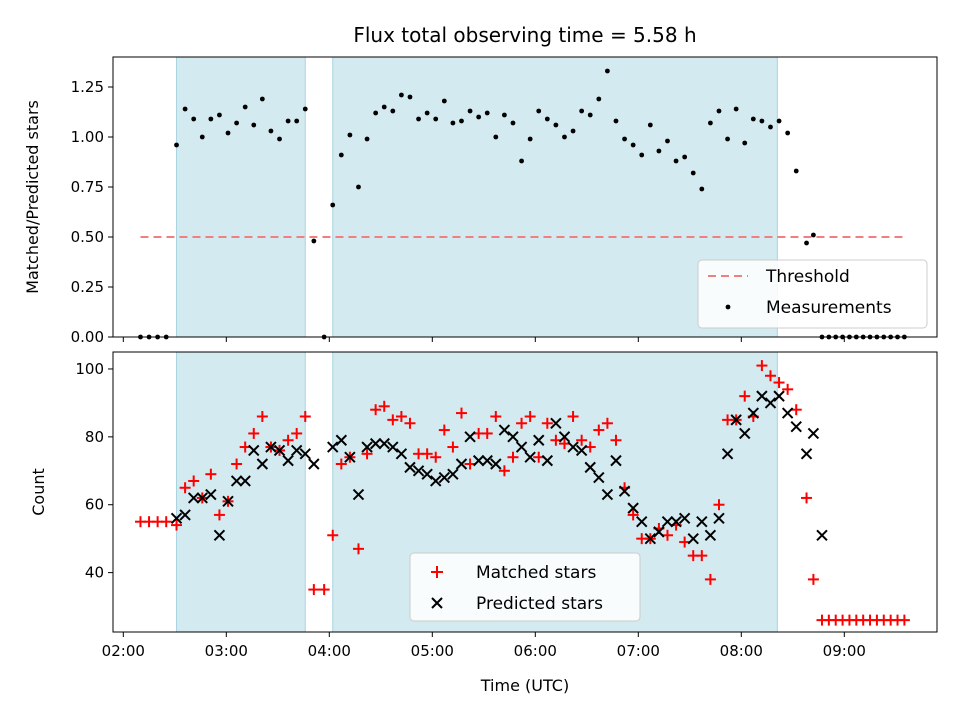  I want to click on y-tick-label: 0.00, so click(87, 337).